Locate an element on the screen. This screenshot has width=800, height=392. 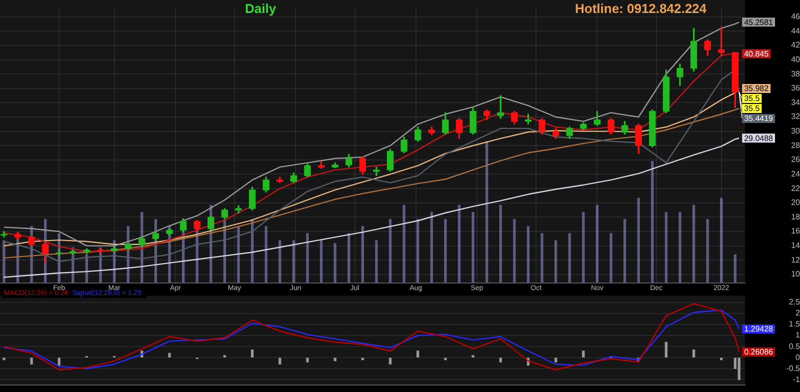
y-tick-label: 12 is located at coordinates (795, 259).